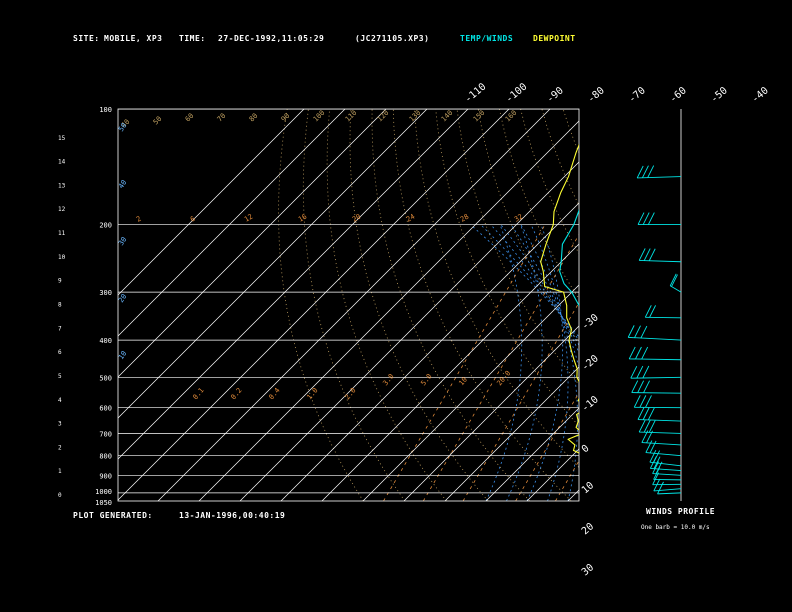 The height and width of the screenshot is (612, 792). What do you see at coordinates (596, 95) in the screenshot?
I see `isotherm-label-top: -80` at bounding box center [596, 95].